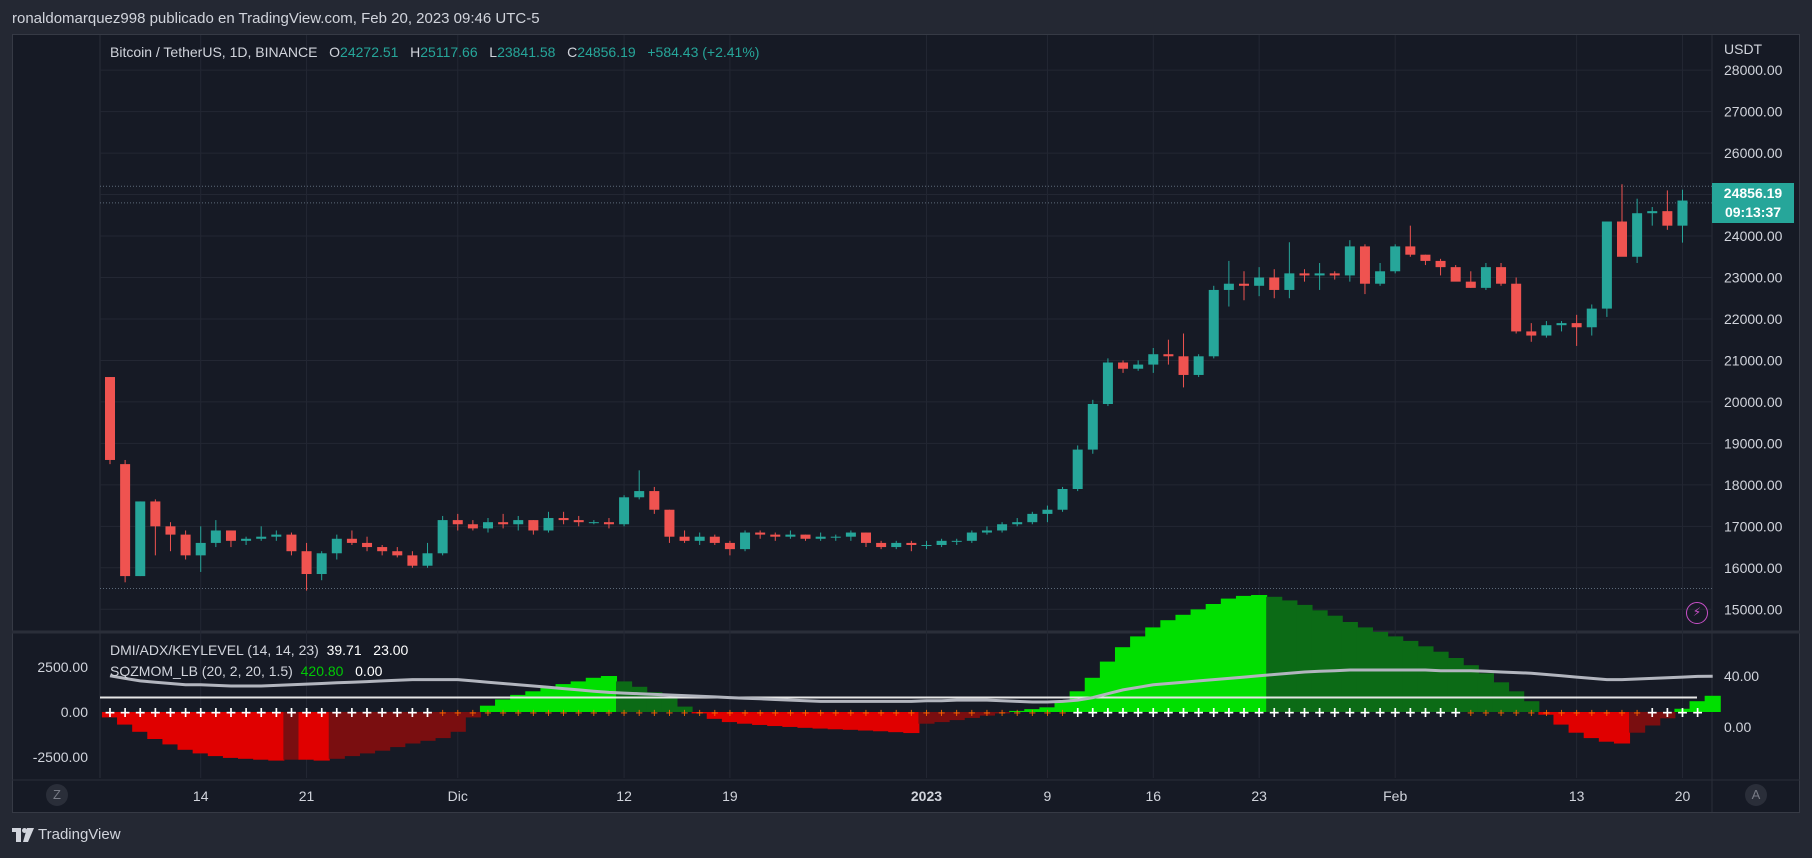  Describe the element at coordinates (57, 795) in the screenshot. I see `zoom-button: Z` at that location.